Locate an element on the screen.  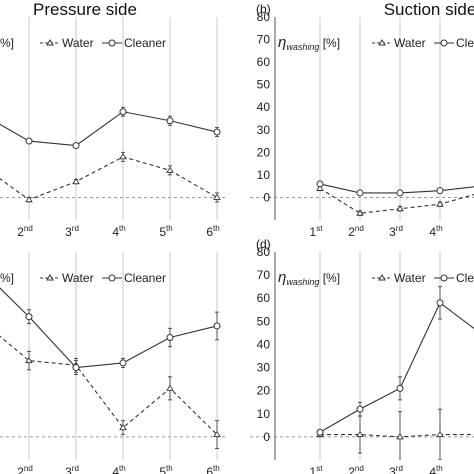
x-tick-label: 5th is located at coordinates (165, 231).